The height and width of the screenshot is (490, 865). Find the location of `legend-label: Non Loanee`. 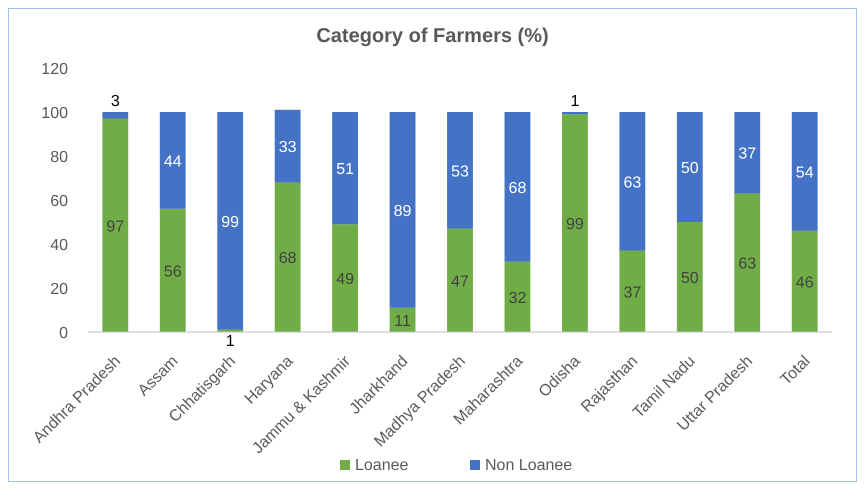

legend-label: Non Loanee is located at coordinates (528, 465).